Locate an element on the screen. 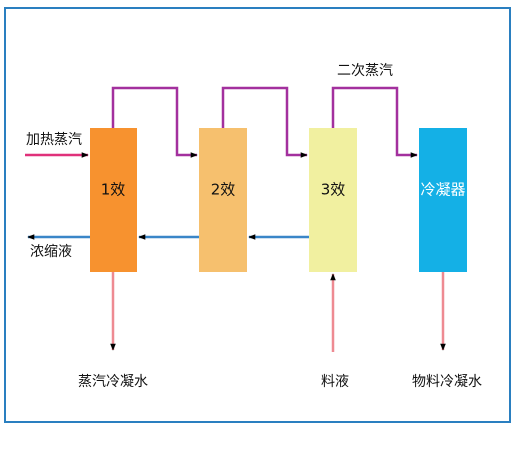 This screenshot has width=523, height=451. flow-label: 加热蒸汽 is located at coordinates (54, 140).